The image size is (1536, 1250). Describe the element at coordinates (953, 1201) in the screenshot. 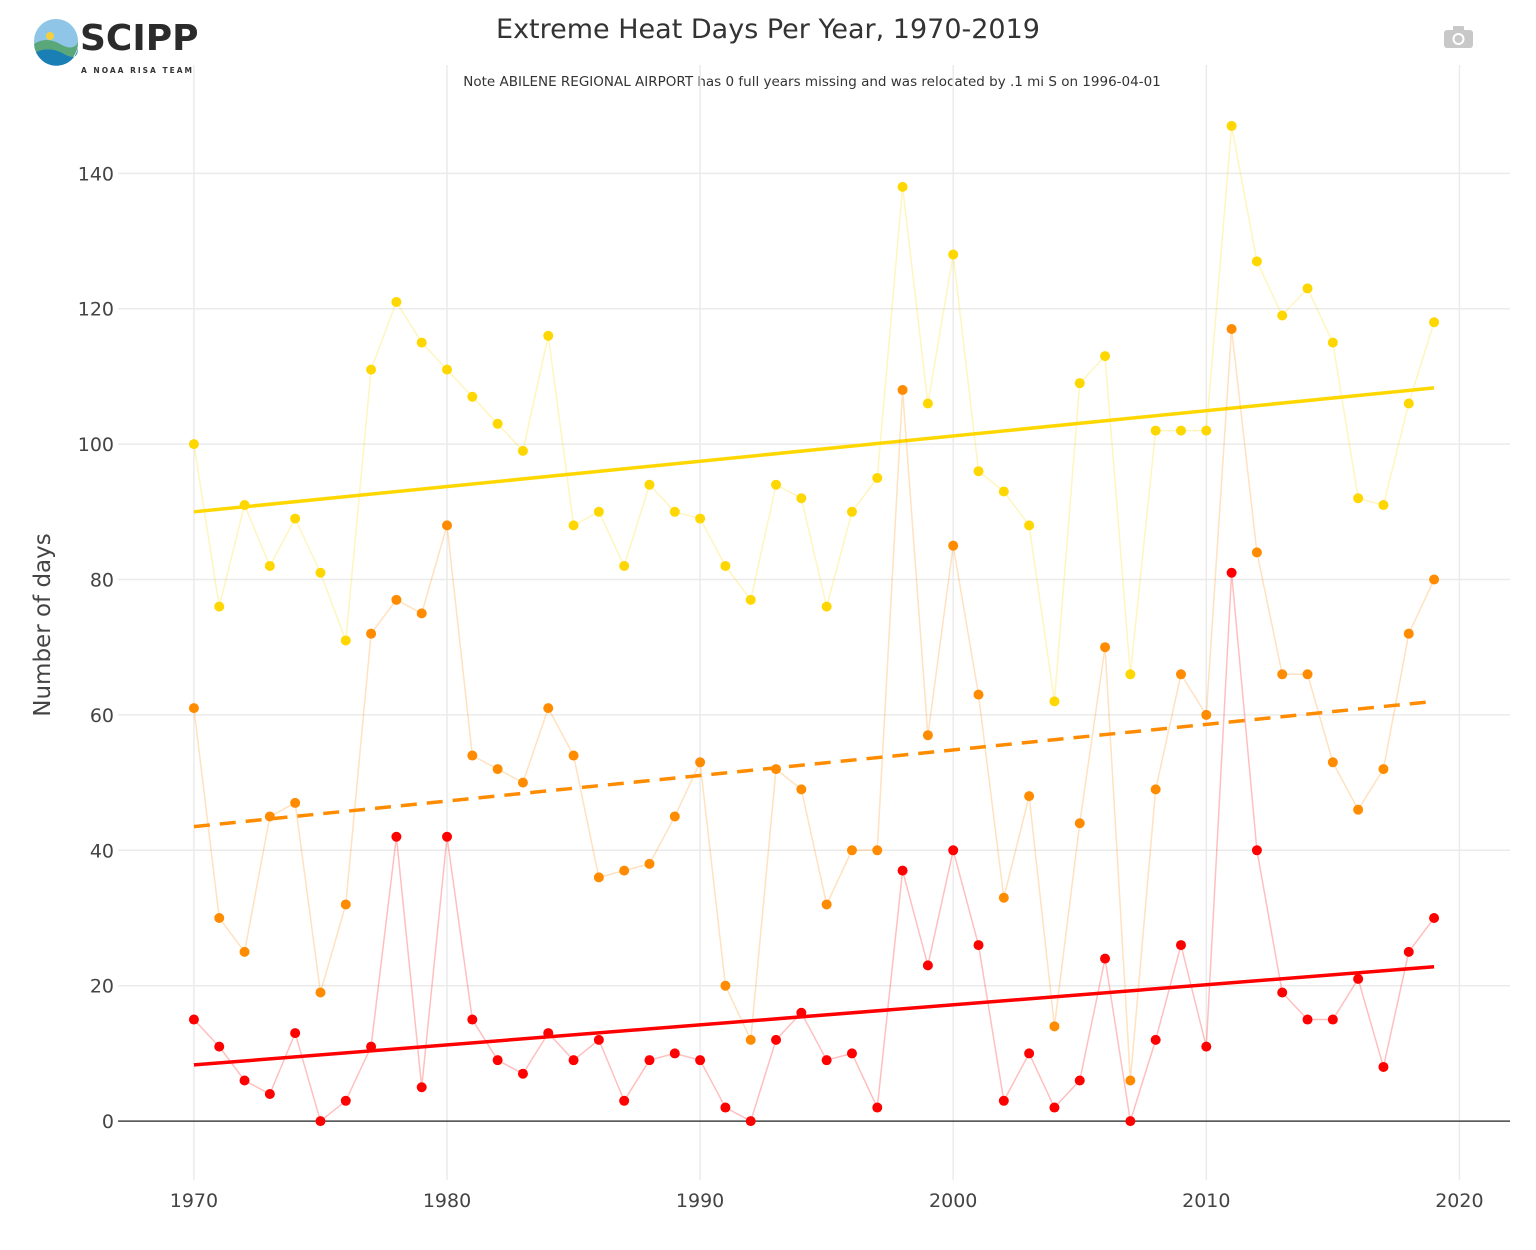

I see `x-tick-label: 2000` at that location.